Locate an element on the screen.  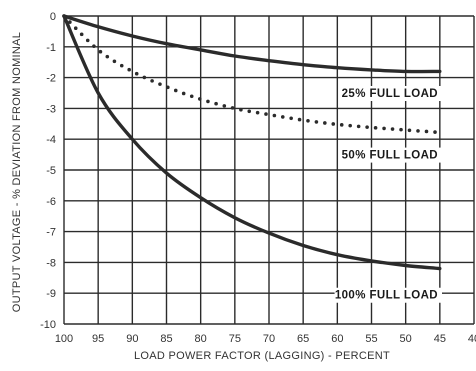
series-25-full-load is located at coordinates (252, 44).